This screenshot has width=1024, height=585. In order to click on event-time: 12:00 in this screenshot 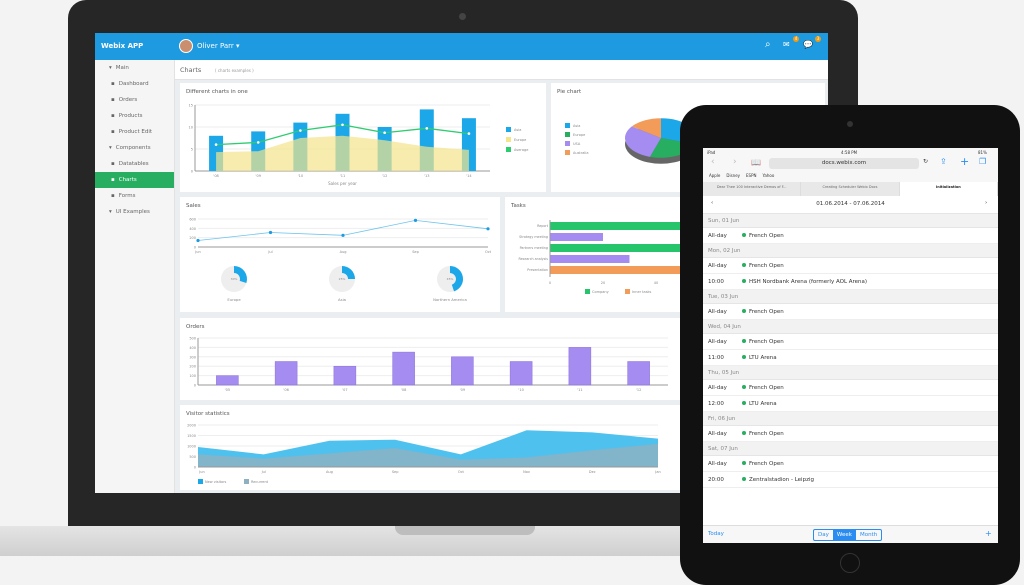, I will do `click(716, 404)`.